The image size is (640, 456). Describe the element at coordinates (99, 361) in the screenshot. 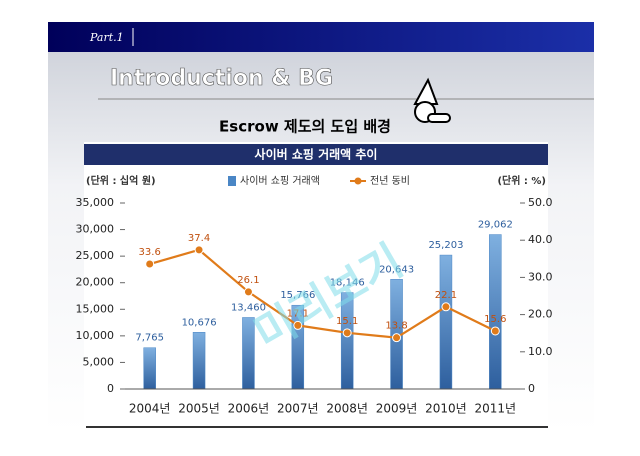

I see `y-tick-label: 5,000` at that location.